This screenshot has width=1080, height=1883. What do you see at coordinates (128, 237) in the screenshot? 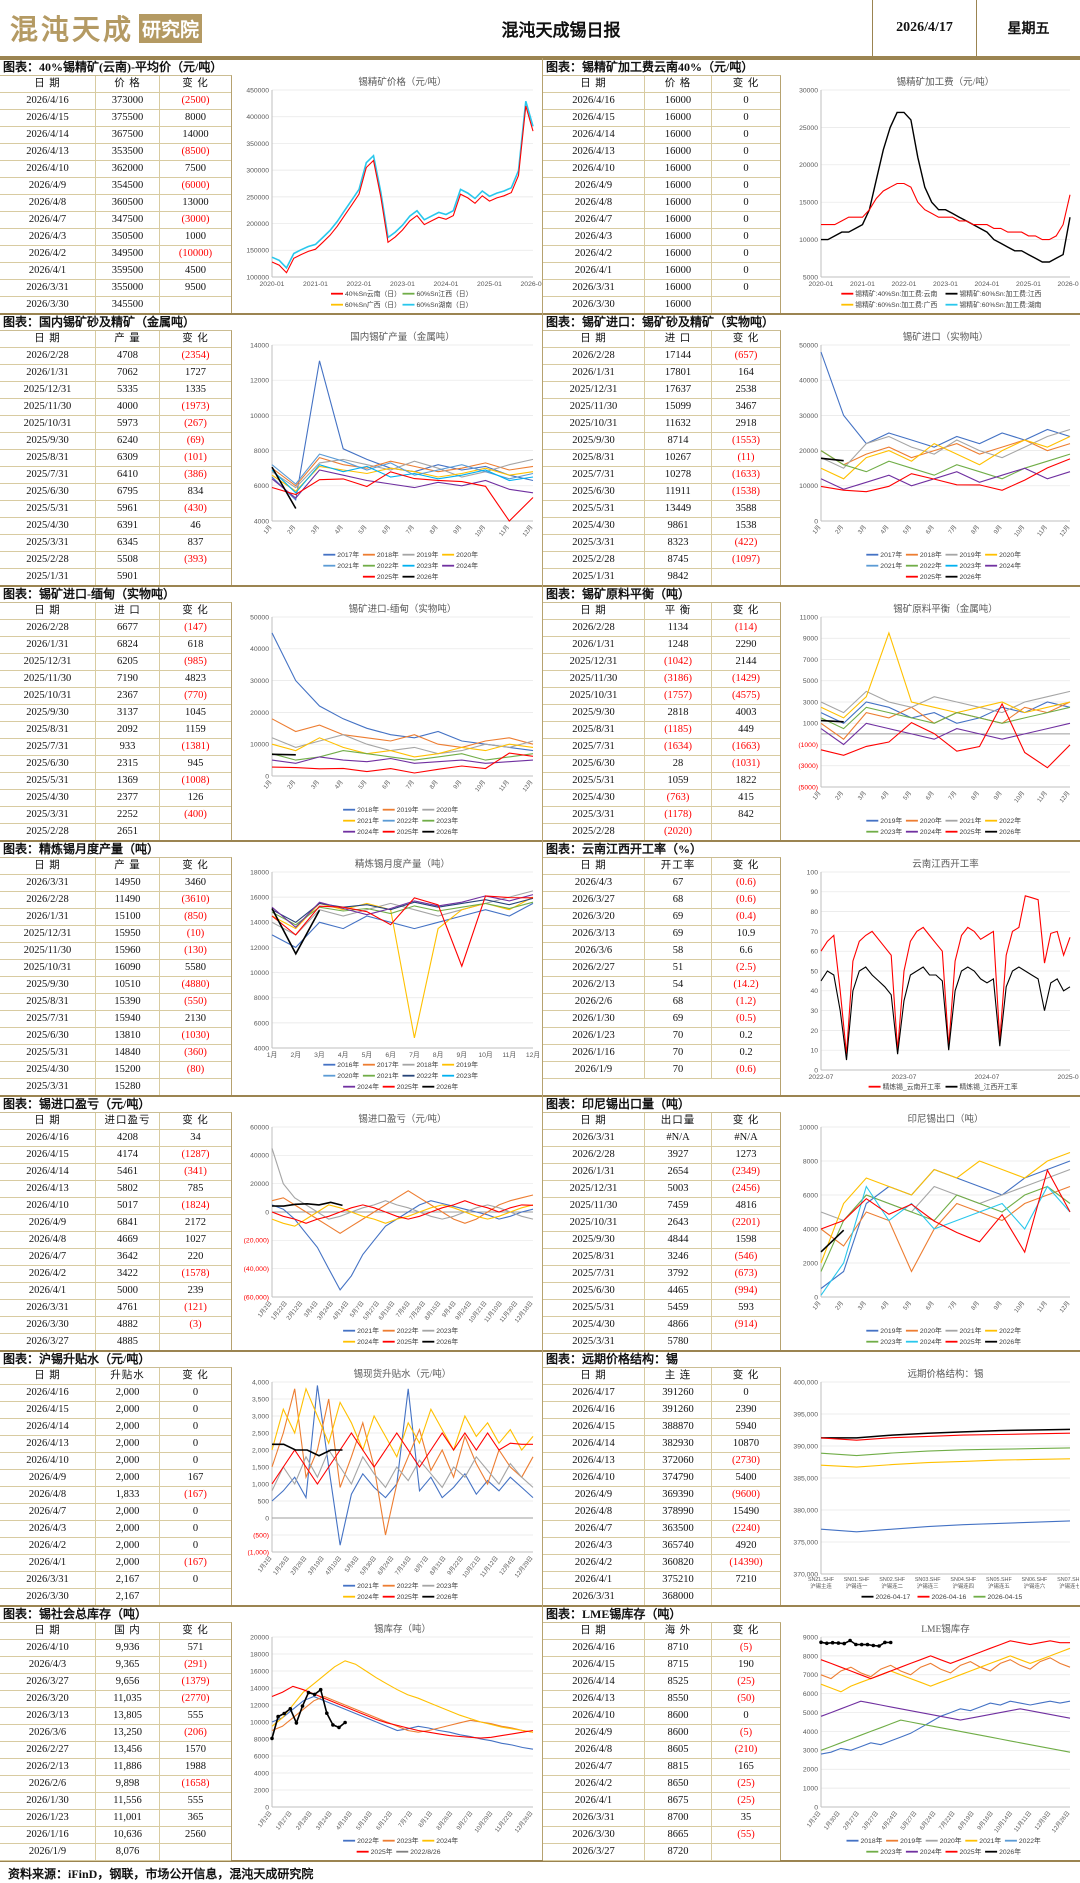
I see `table-cell: 350500` at bounding box center [128, 237].